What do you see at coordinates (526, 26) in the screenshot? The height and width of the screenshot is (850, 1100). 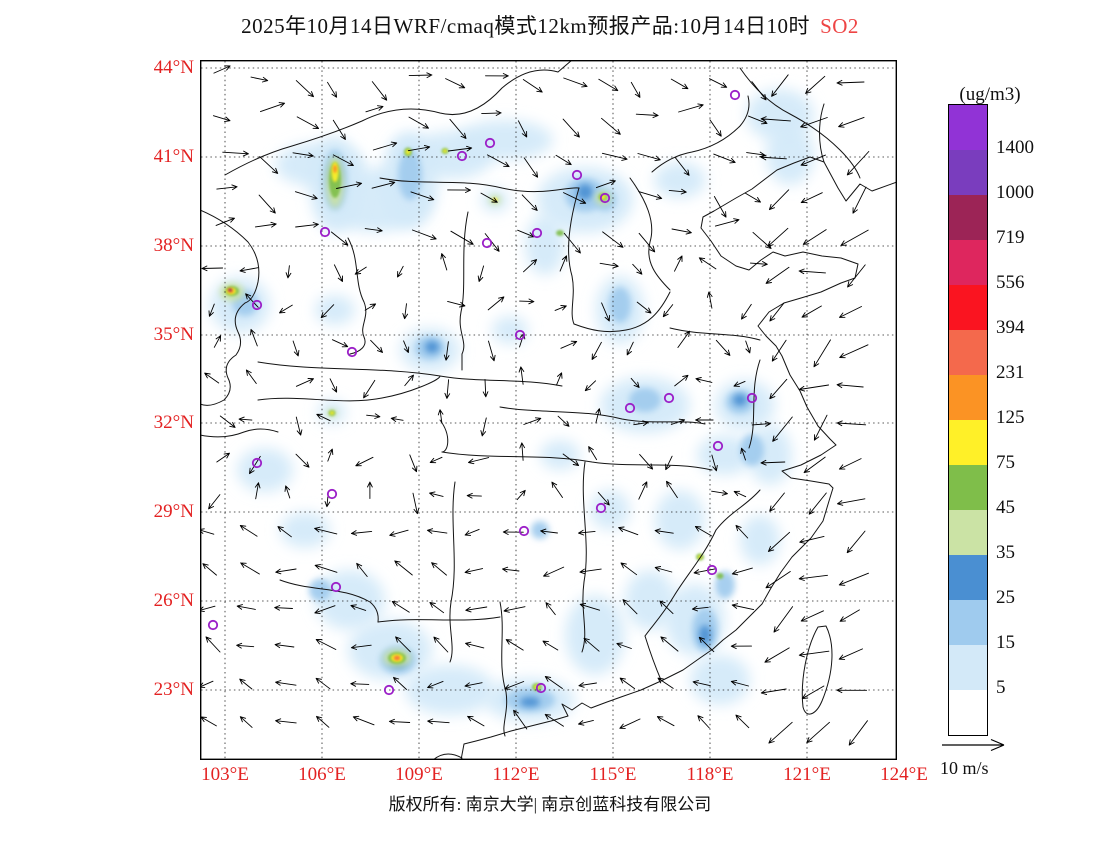 I see `title-text: 2025年10月14日WRF/cmaq模式12km预报产品:10月14日10时` at bounding box center [526, 26].